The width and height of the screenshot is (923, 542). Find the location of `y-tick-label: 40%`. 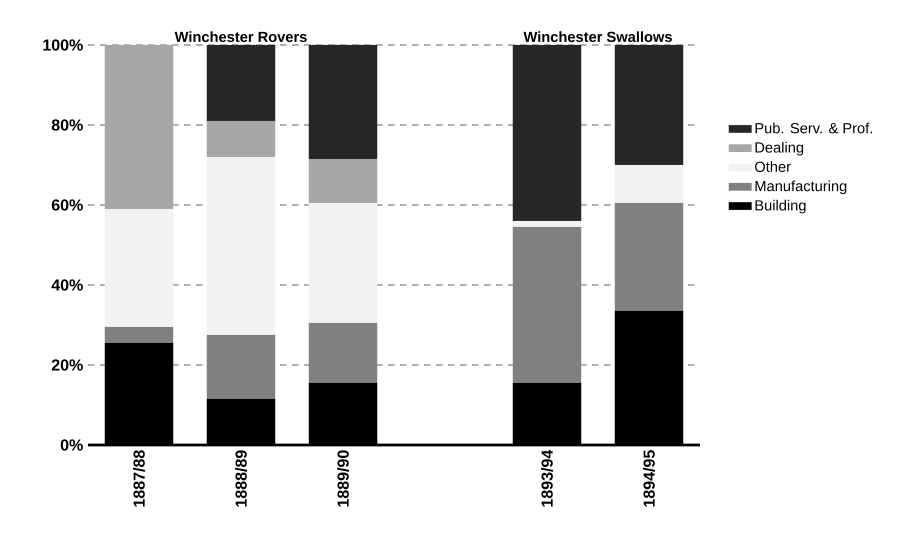

y-tick-label: 40% is located at coordinates (67, 285).